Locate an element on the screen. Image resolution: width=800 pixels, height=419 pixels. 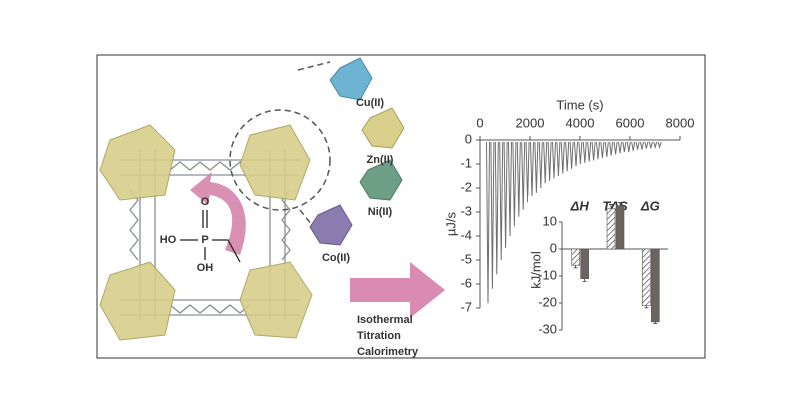
y-tick-label: -20 is located at coordinates (547, 301).